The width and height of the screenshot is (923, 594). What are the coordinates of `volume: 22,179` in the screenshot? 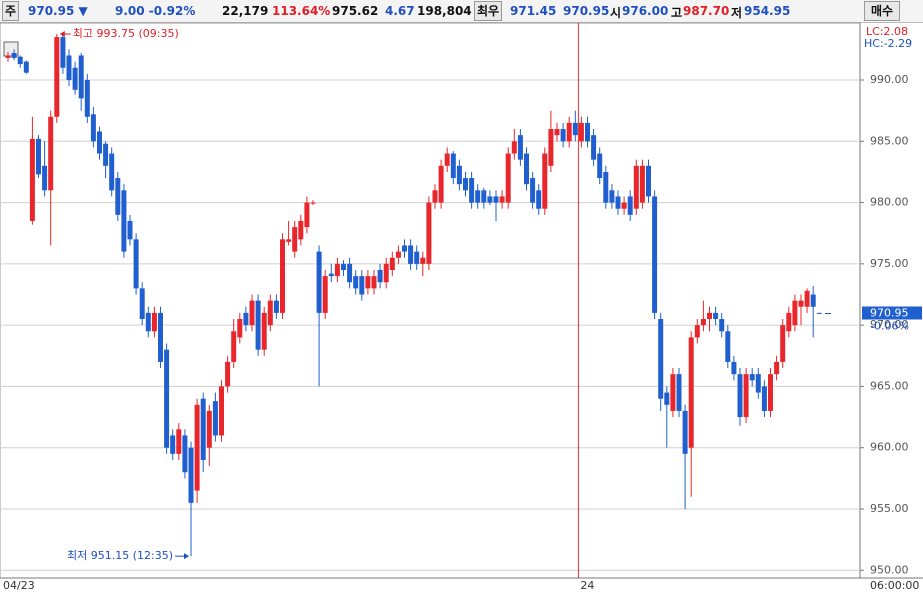 It's located at (245, 11).